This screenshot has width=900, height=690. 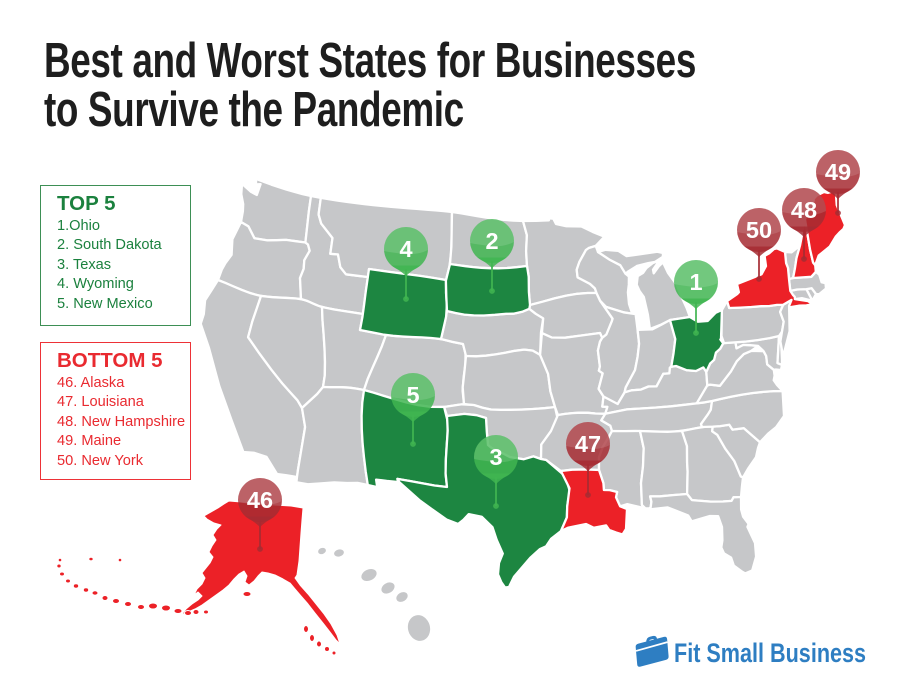 I want to click on svg-text: 1, so click(x=695, y=282).